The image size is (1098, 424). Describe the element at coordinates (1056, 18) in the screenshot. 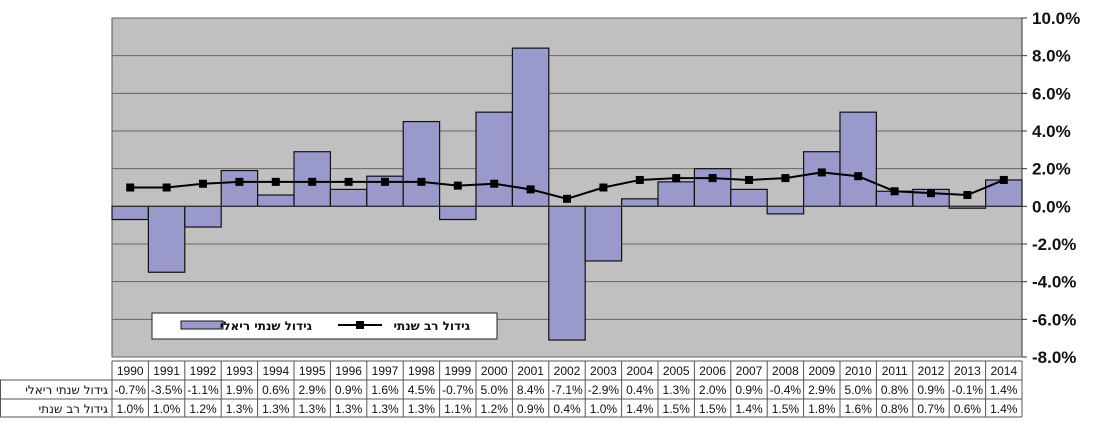

I see `y-tick-label: 10.0%` at that location.